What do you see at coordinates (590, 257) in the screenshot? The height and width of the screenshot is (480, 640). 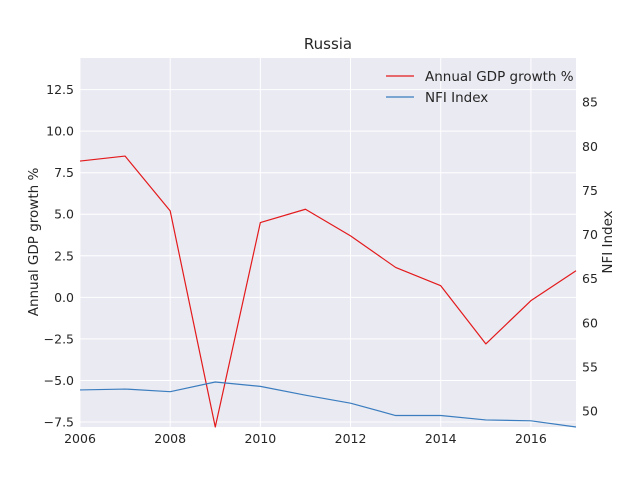 I see `right-y-tick-labels: 85 80 75 70 65 60 55 50` at bounding box center [590, 257].